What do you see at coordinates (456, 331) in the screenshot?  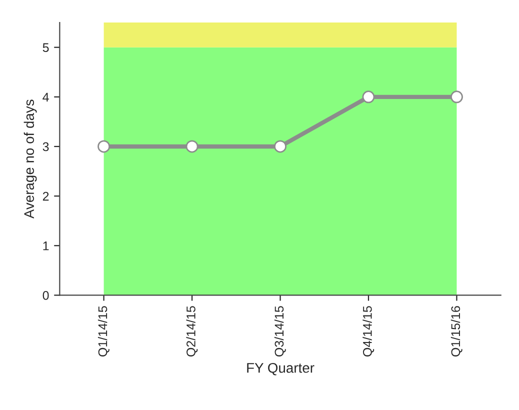 I see `x-tick-label: Q1/15/16` at bounding box center [456, 331].